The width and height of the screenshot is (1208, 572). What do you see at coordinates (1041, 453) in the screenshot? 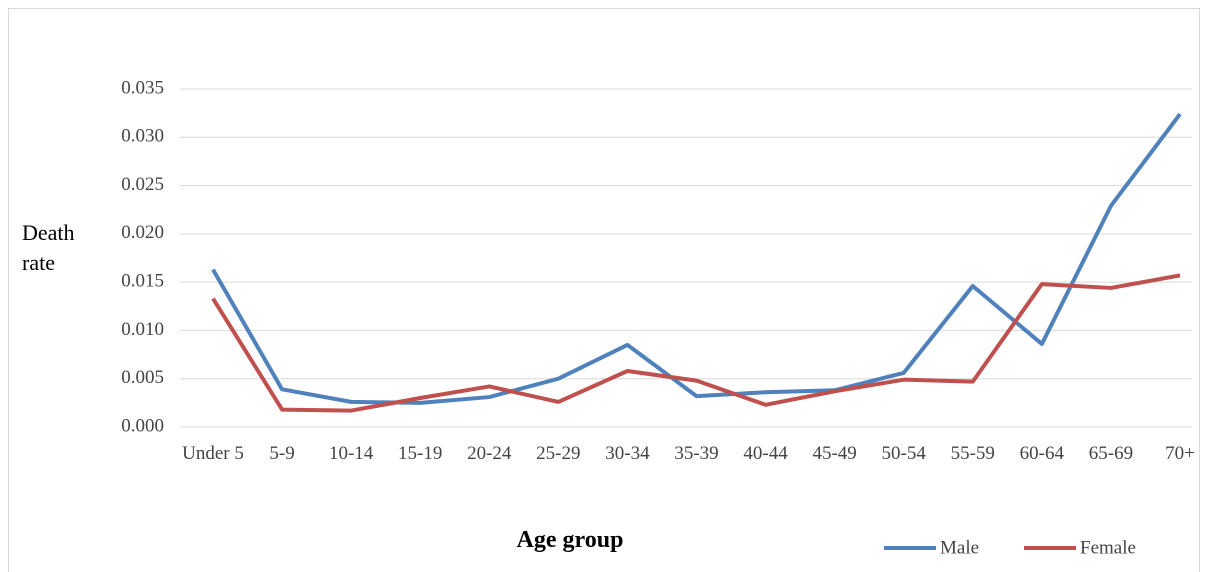
I see `x-tick-label: 60-64` at bounding box center [1041, 453].